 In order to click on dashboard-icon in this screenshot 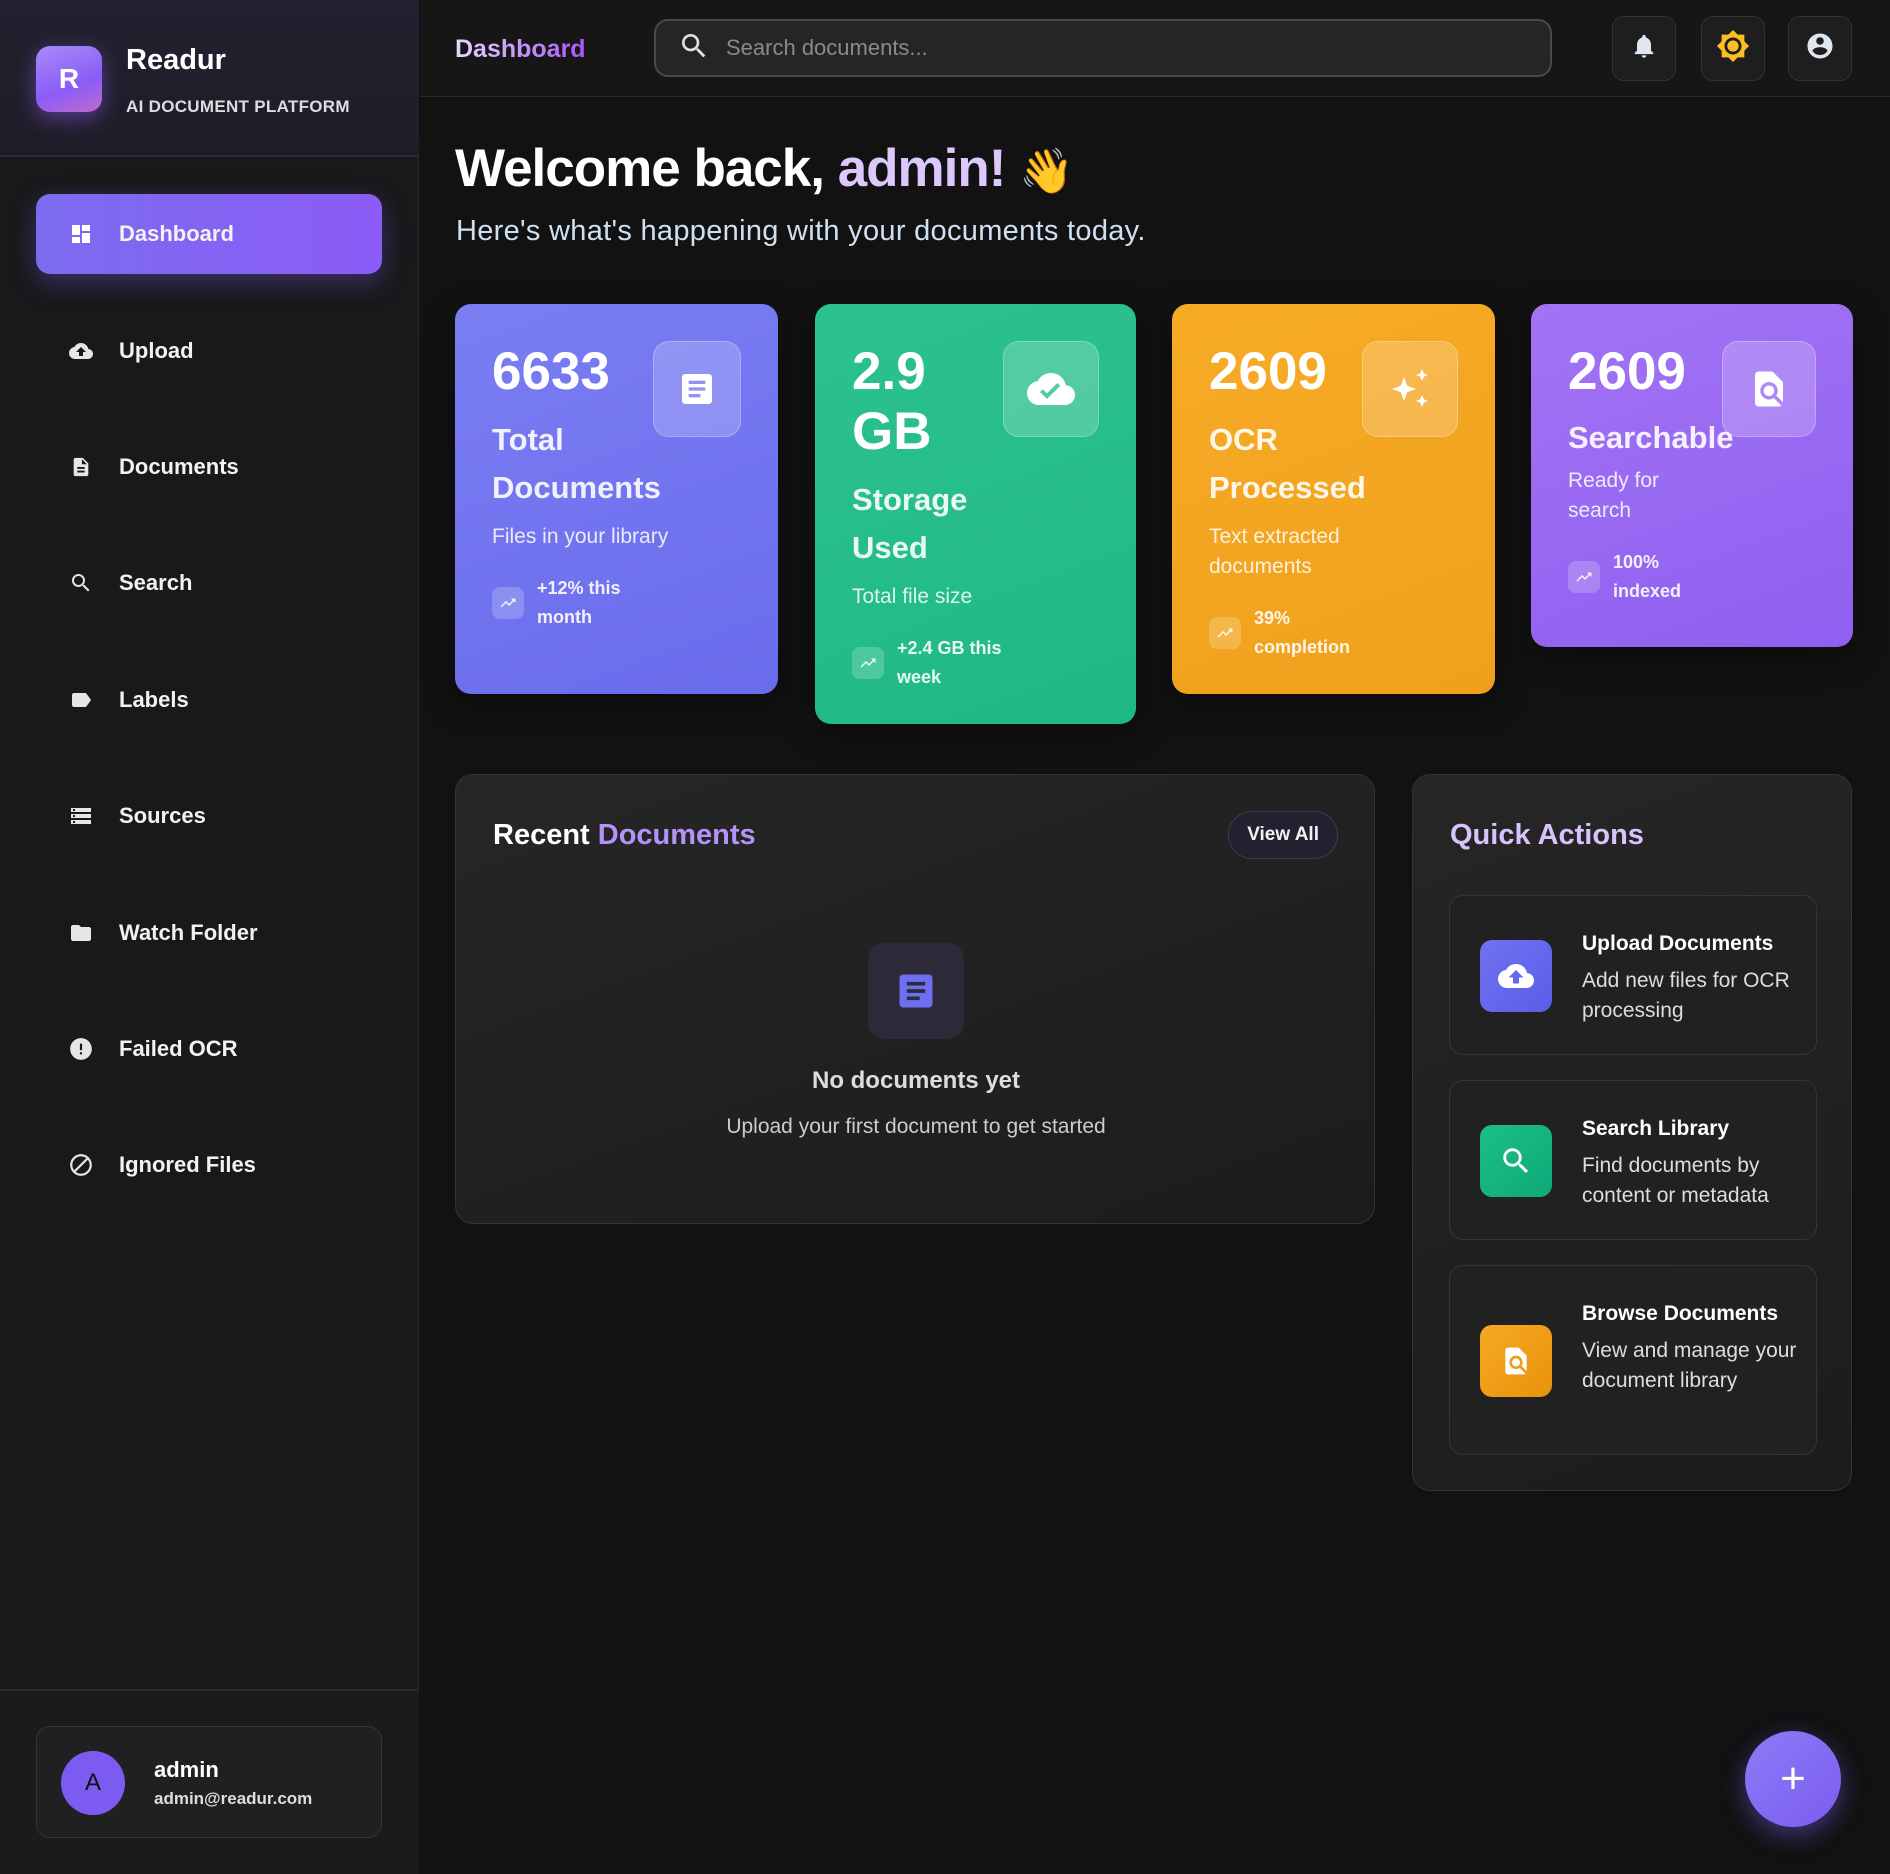, I will do `click(81, 234)`.